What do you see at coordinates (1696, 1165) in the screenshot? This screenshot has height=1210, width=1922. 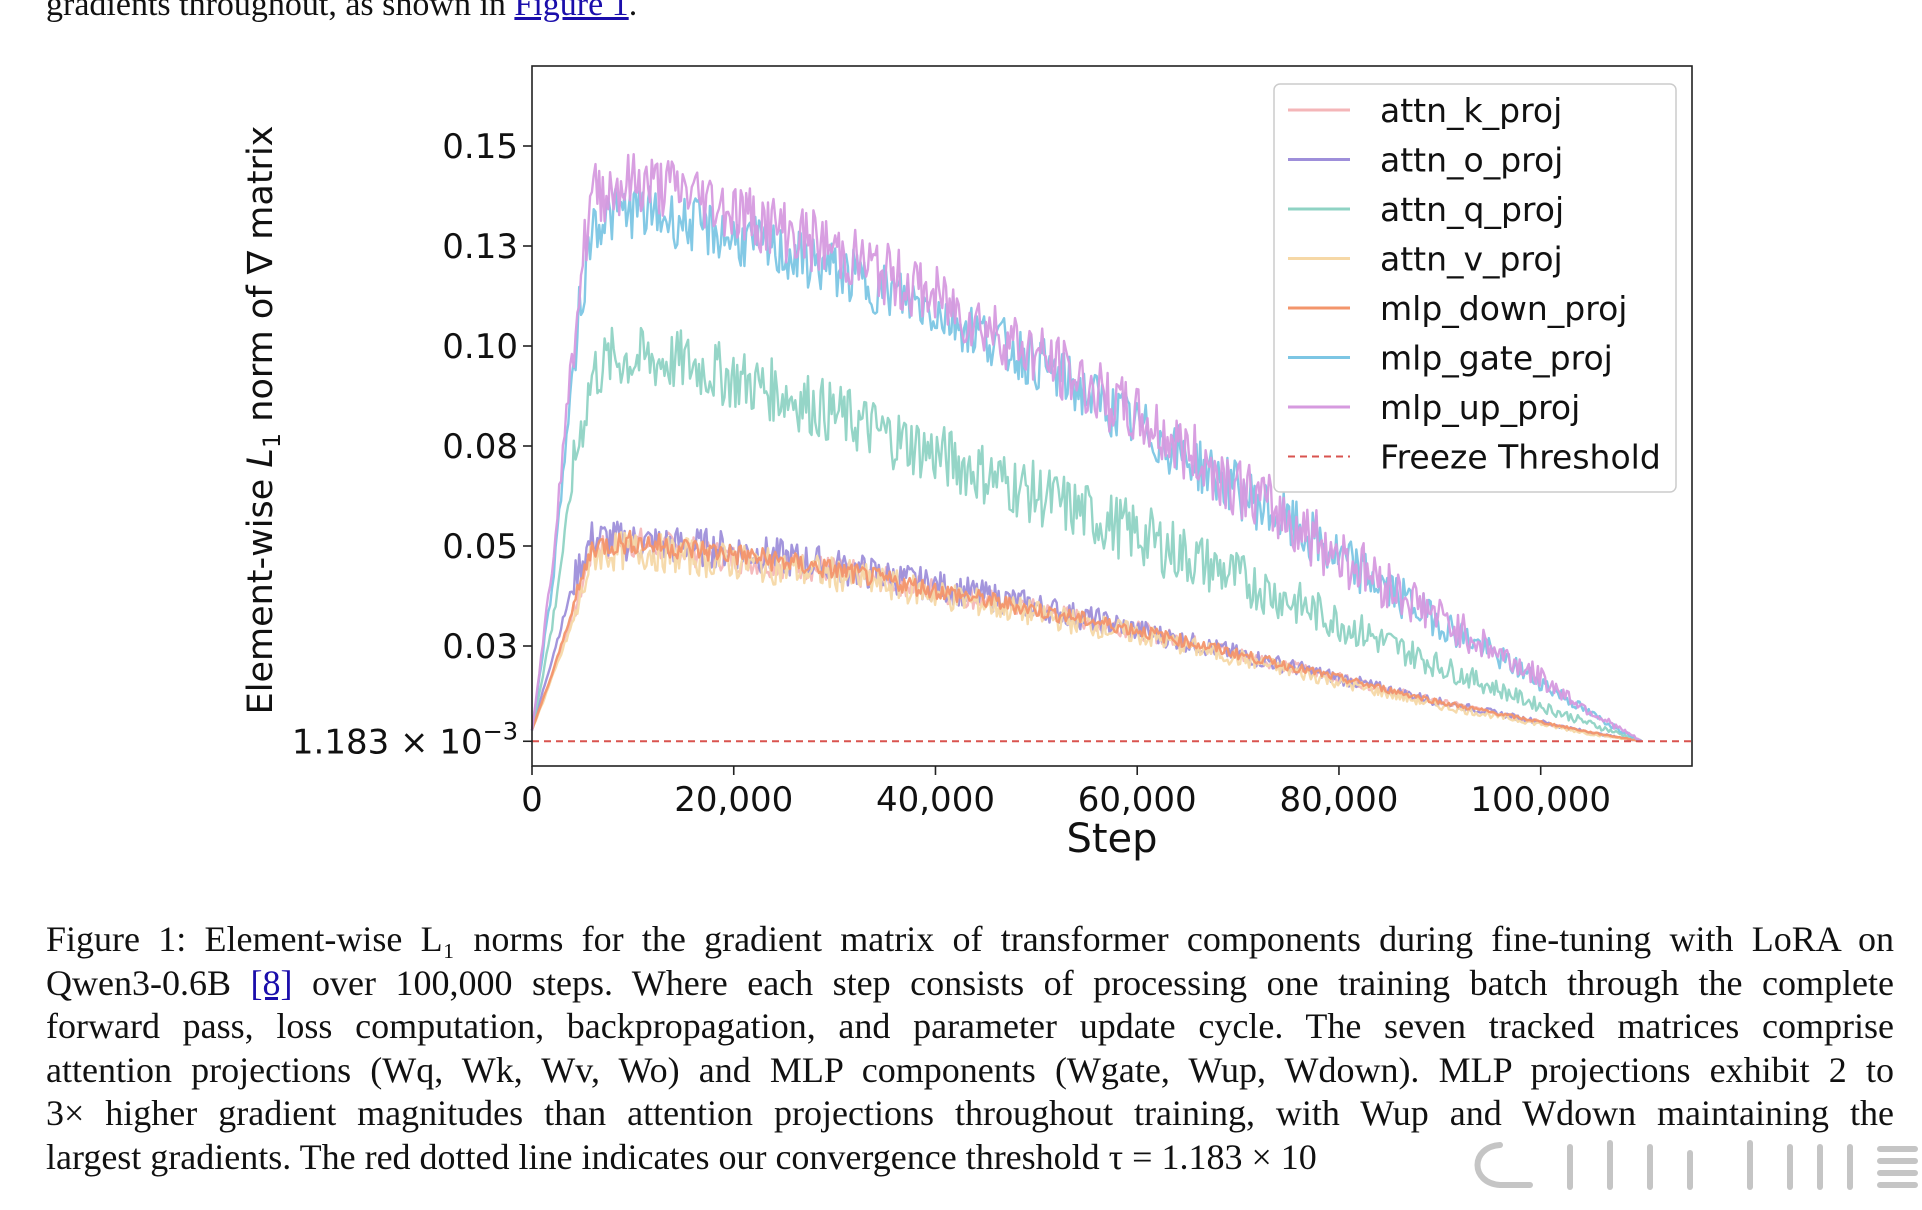 I see `watermark-logo` at bounding box center [1696, 1165].